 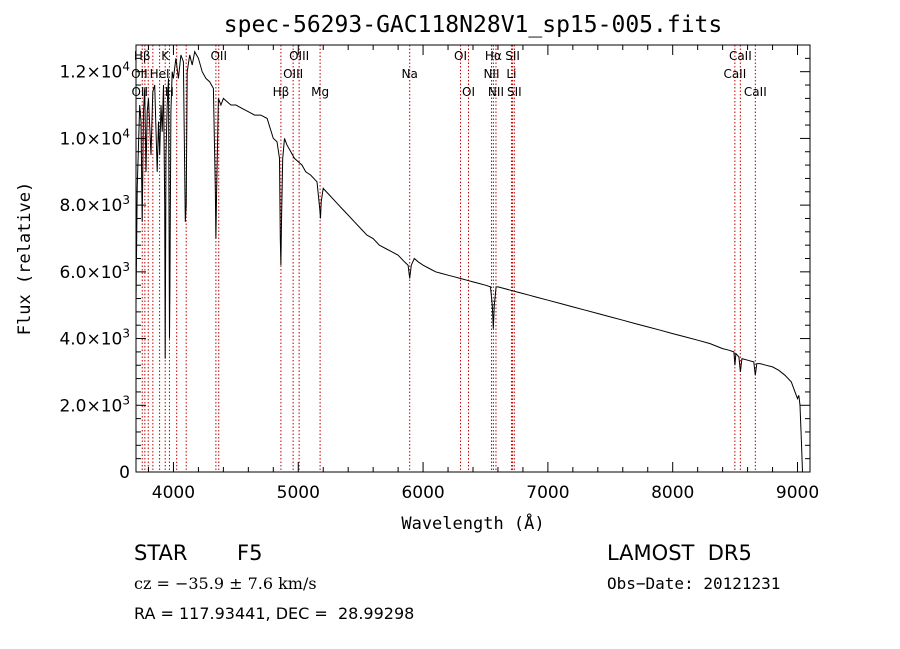 I want to click on spectral-line-label: Mg, so click(x=320, y=92).